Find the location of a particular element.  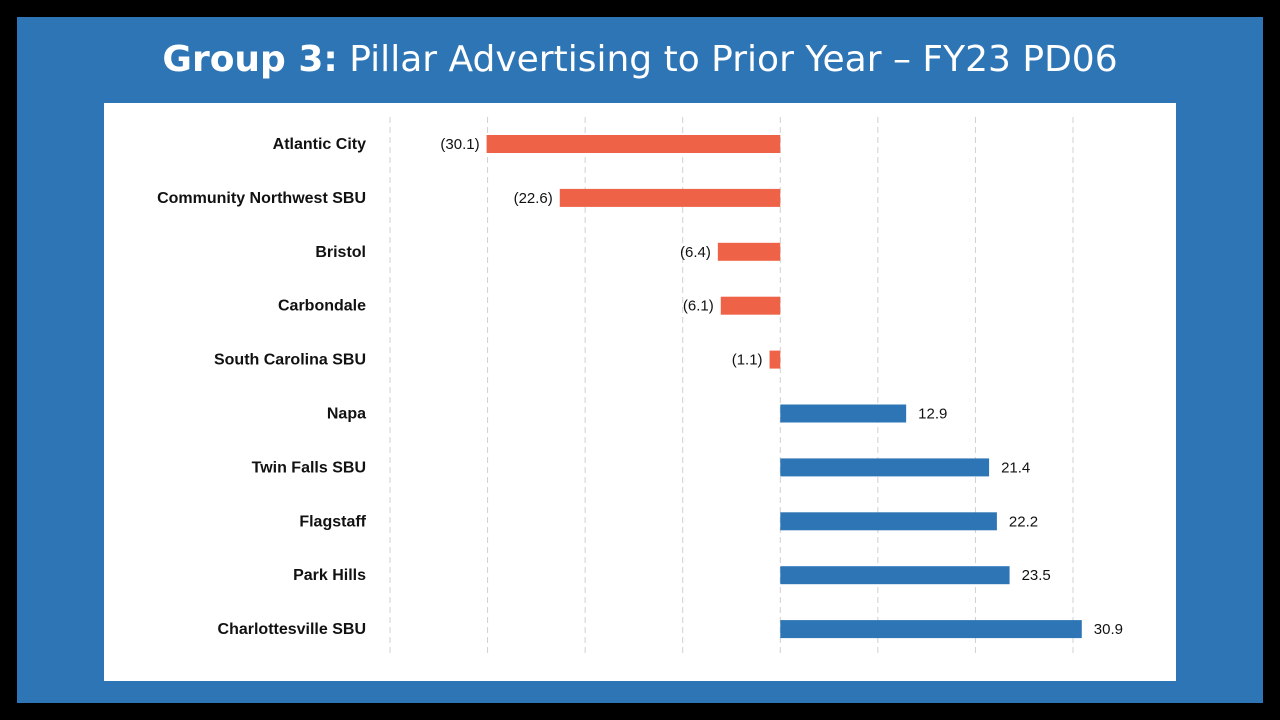

data-label: (6.1) is located at coordinates (698, 306).